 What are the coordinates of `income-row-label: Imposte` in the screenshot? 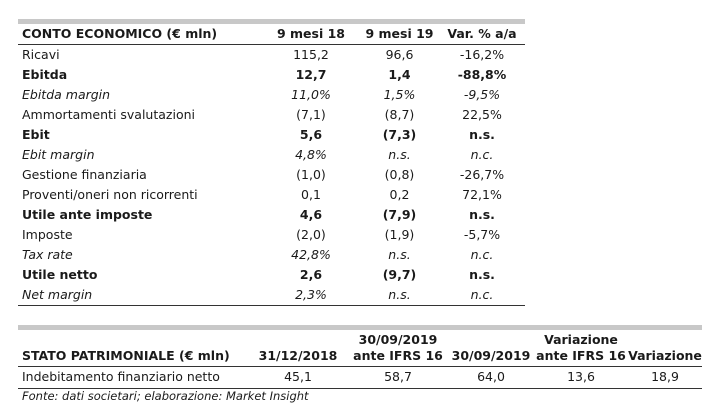 It's located at (47, 234).